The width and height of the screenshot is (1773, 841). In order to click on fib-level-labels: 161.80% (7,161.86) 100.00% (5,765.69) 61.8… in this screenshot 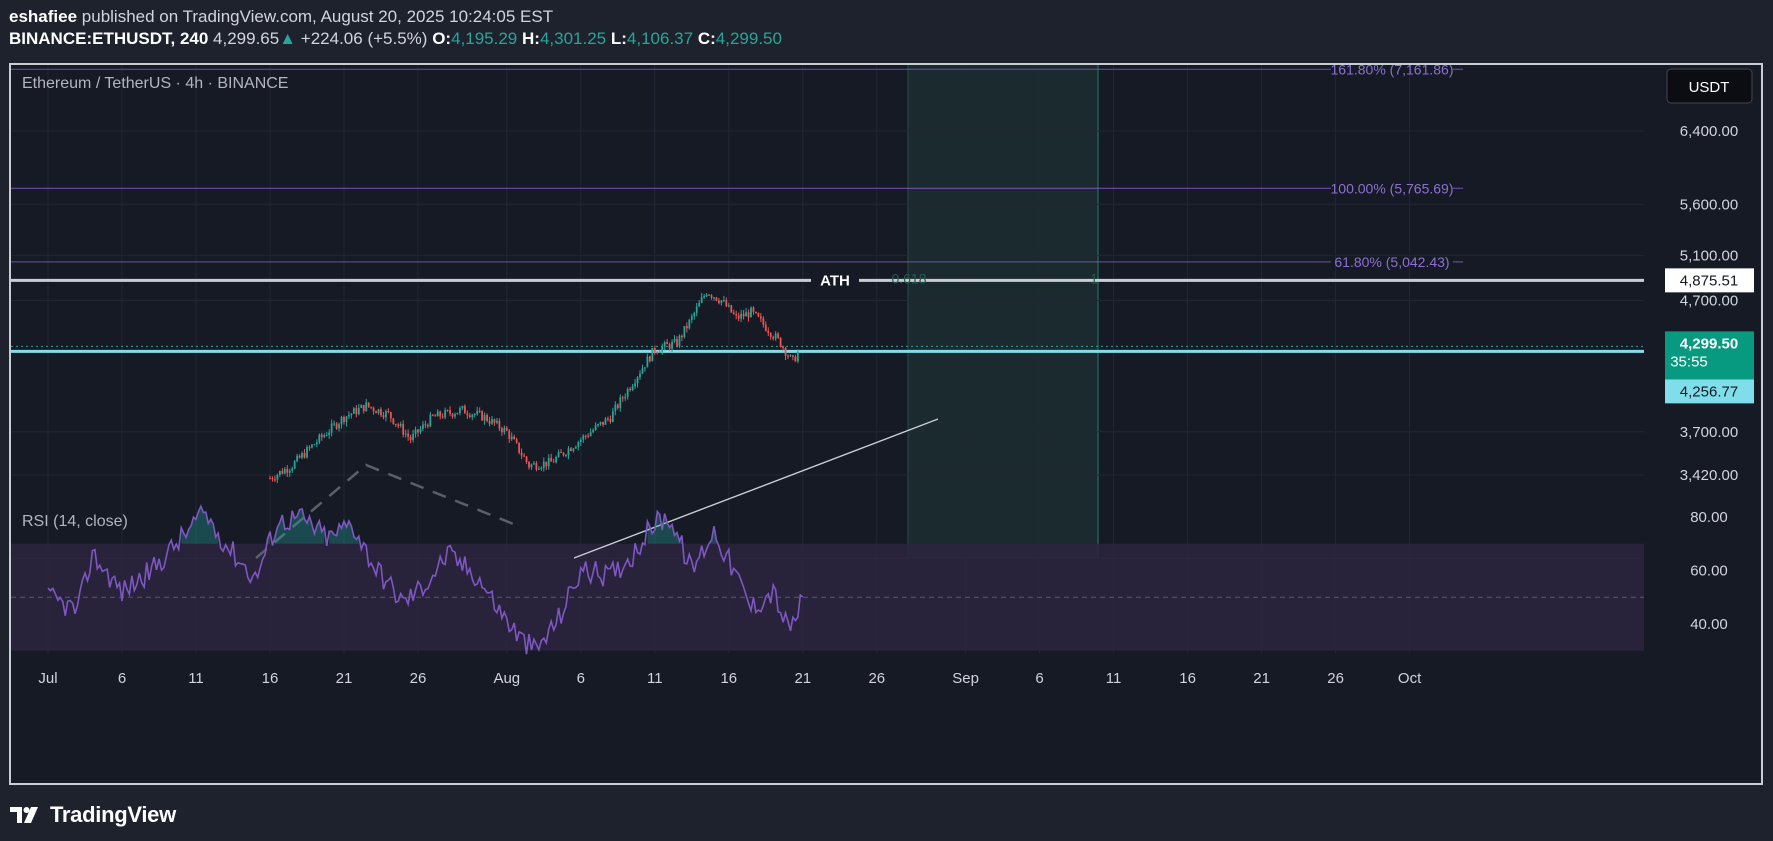, I will do `click(1392, 167)`.